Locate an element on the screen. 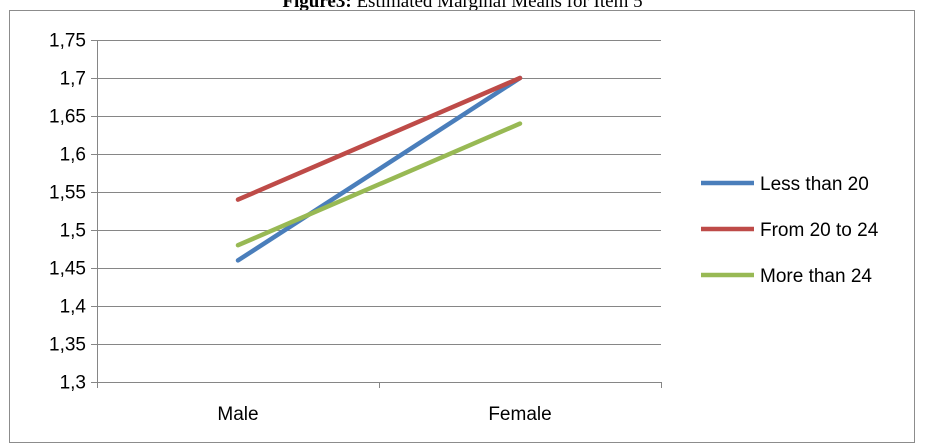 The width and height of the screenshot is (925, 445). y-tick-label: 1,45 is located at coordinates (67, 269).